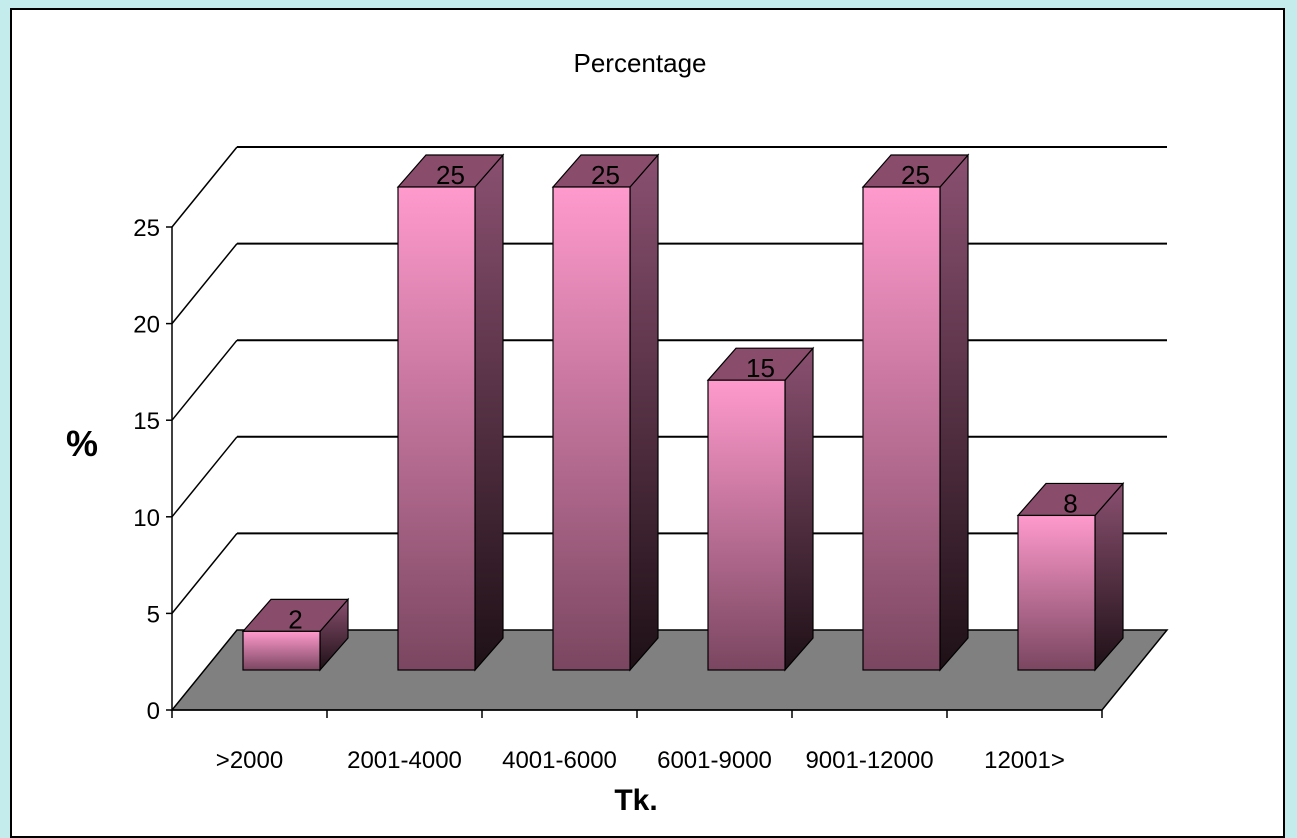  What do you see at coordinates (869, 760) in the screenshot?
I see `x-tick-label: 9001-12000` at bounding box center [869, 760].